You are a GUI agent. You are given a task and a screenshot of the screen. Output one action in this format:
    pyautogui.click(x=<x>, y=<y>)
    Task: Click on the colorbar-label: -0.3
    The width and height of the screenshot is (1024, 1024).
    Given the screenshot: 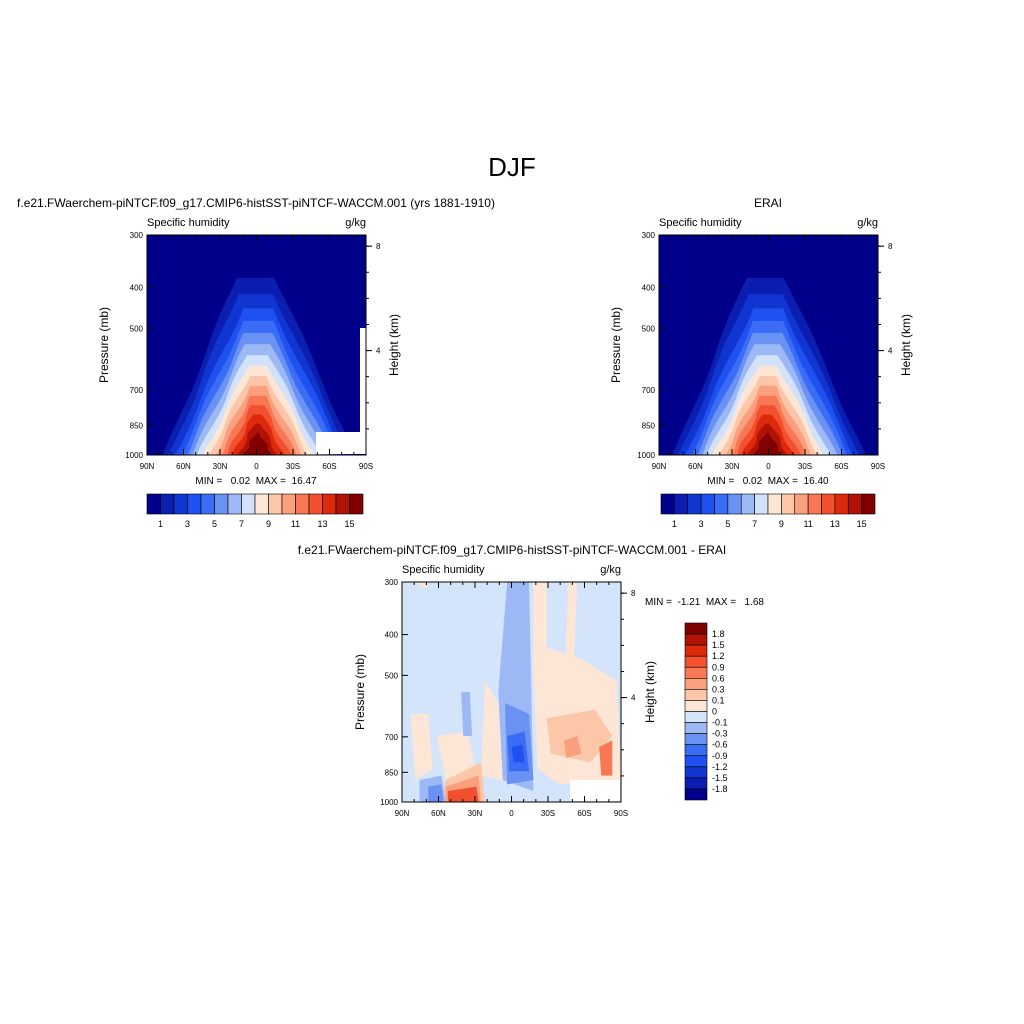 What is the action you would take?
    pyautogui.click(x=720, y=734)
    